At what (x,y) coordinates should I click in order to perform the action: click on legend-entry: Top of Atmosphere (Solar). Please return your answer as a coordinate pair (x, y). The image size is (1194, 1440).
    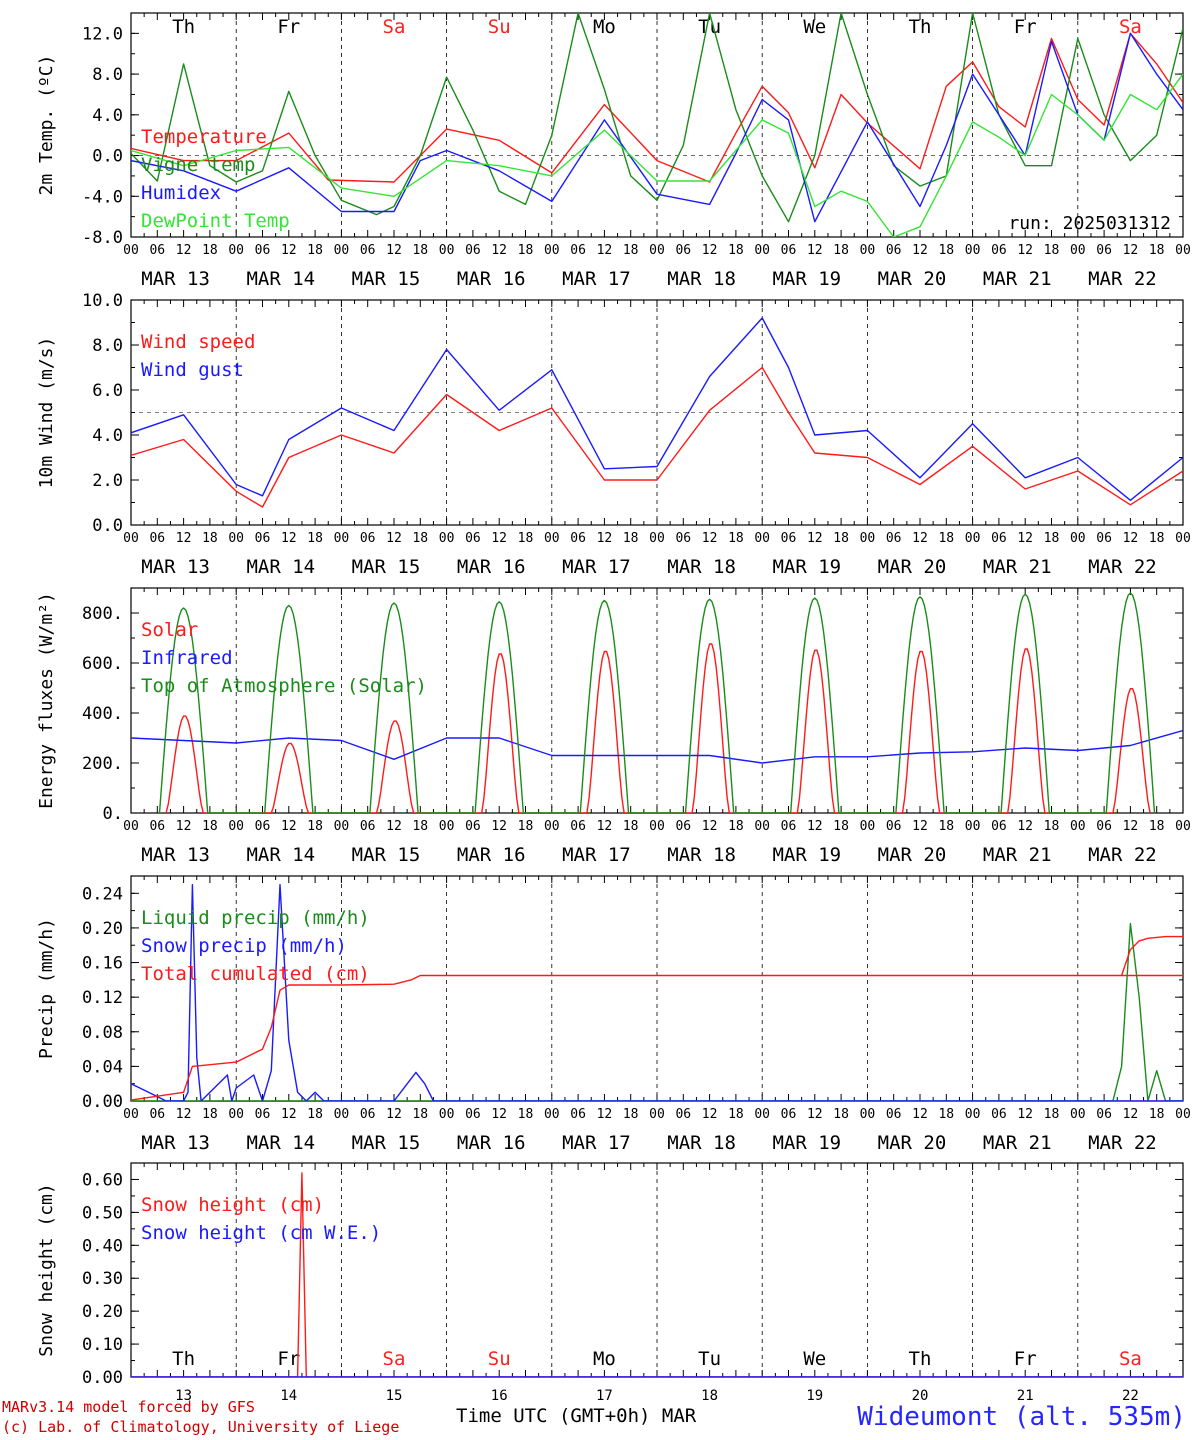
    Looking at the image, I should click on (284, 686).